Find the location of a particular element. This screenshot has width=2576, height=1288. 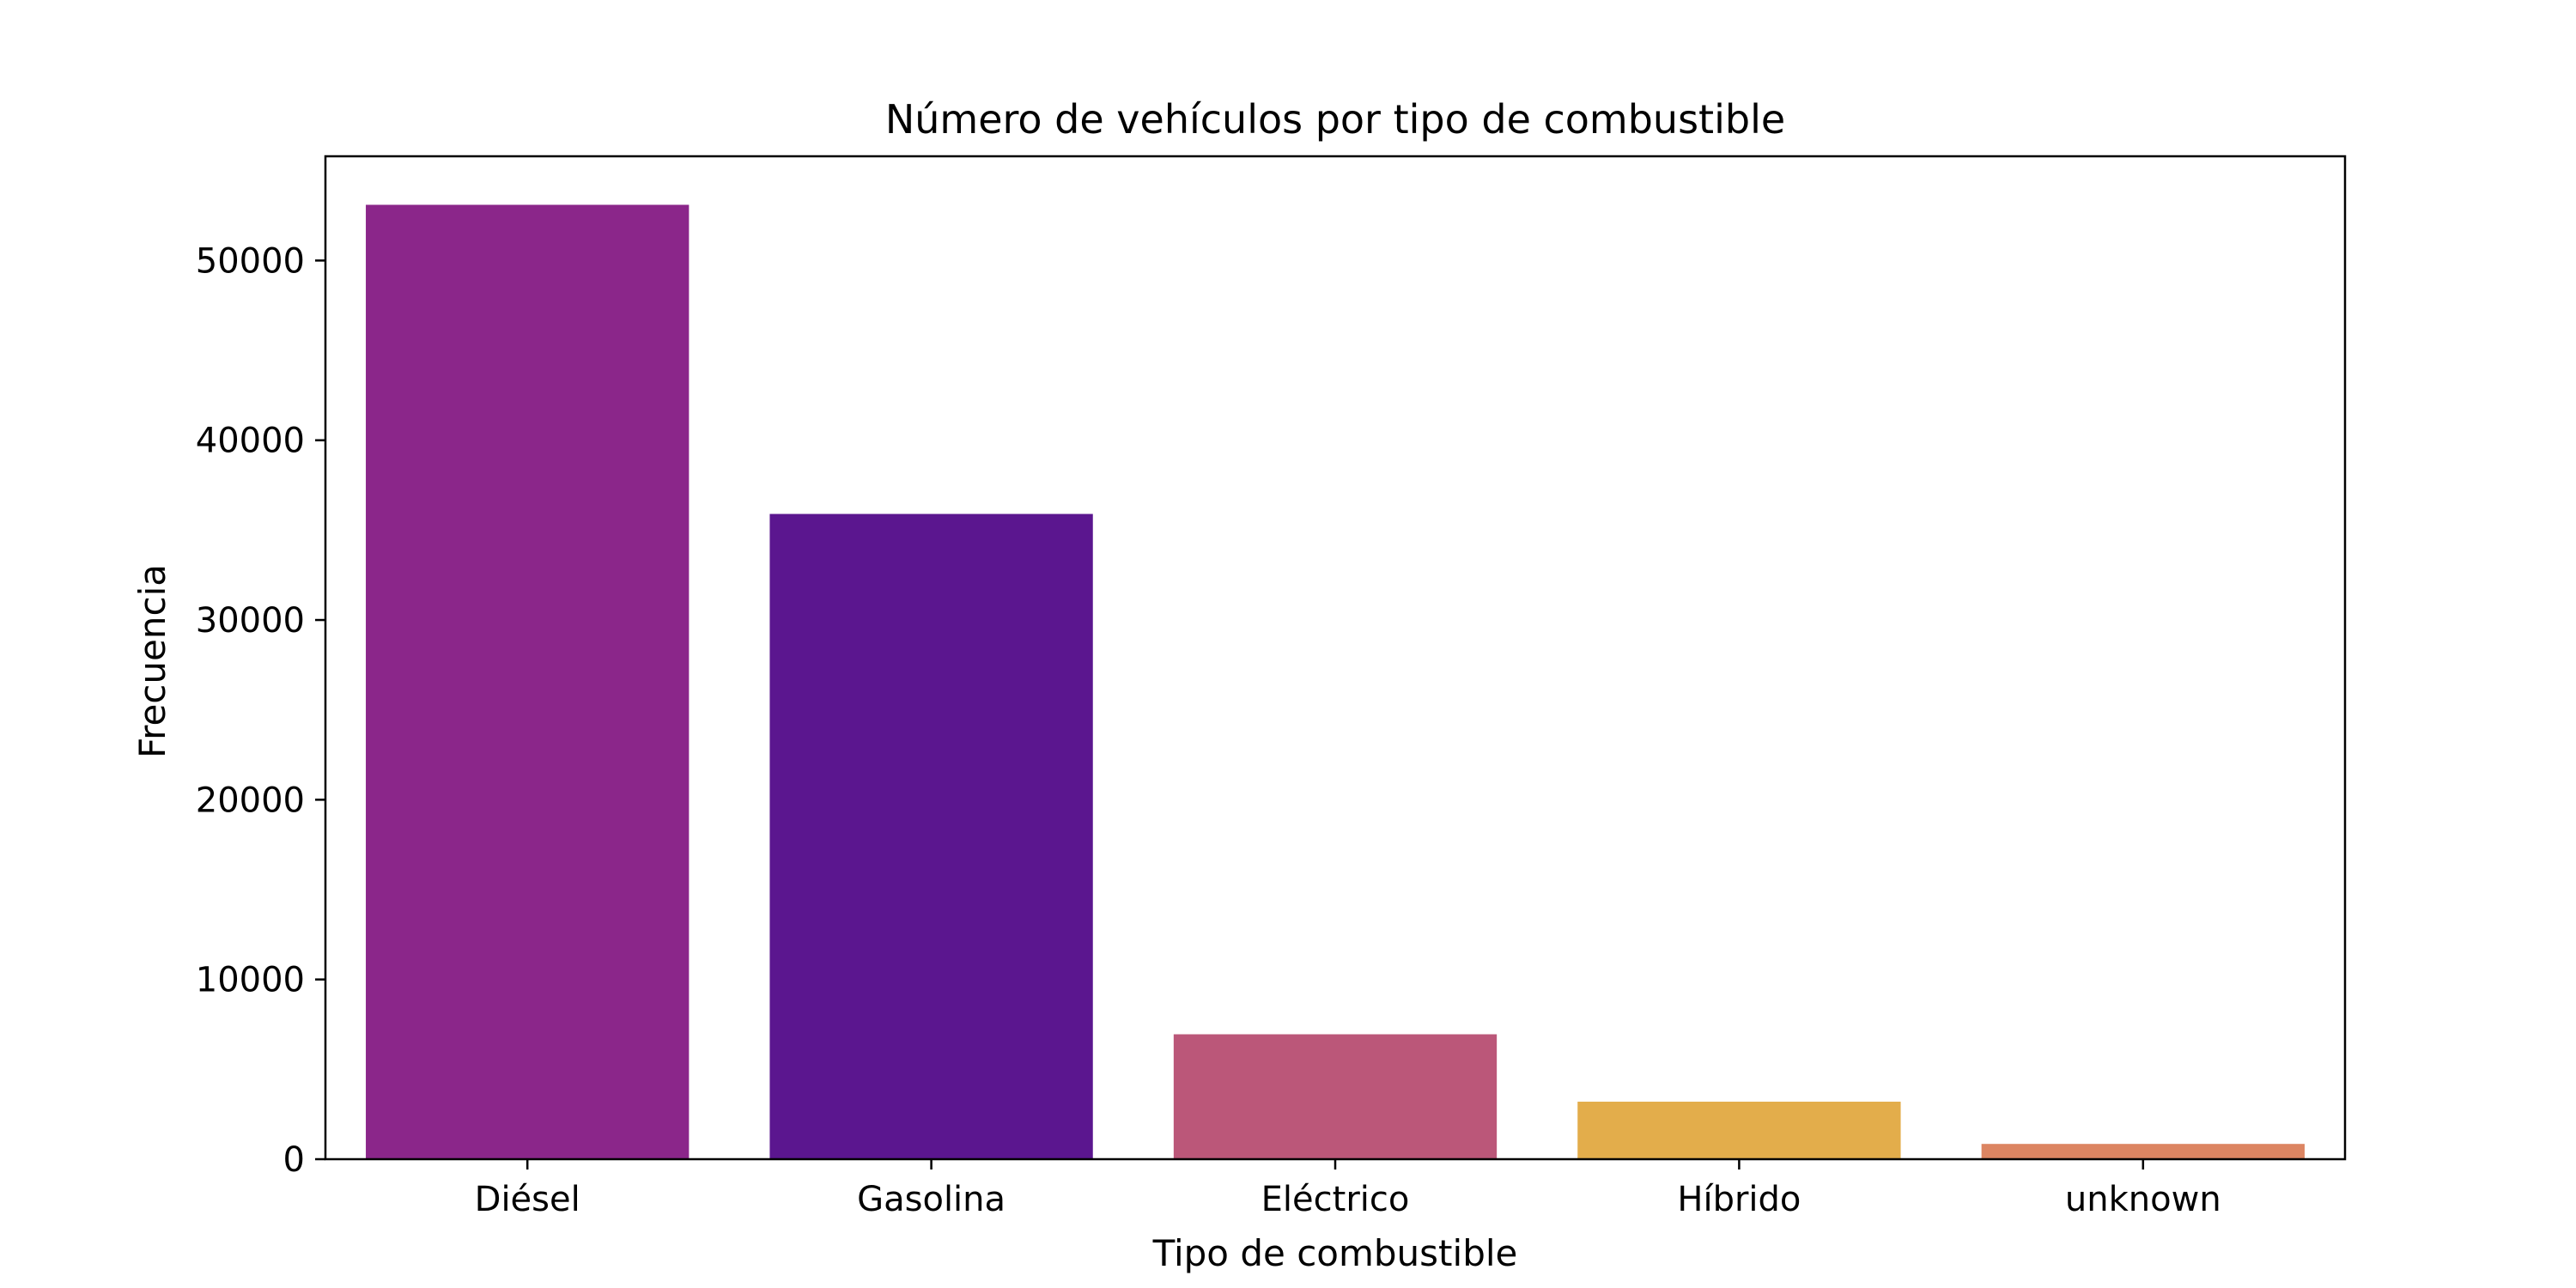

y-tick-label: 40000 is located at coordinates (251, 441).